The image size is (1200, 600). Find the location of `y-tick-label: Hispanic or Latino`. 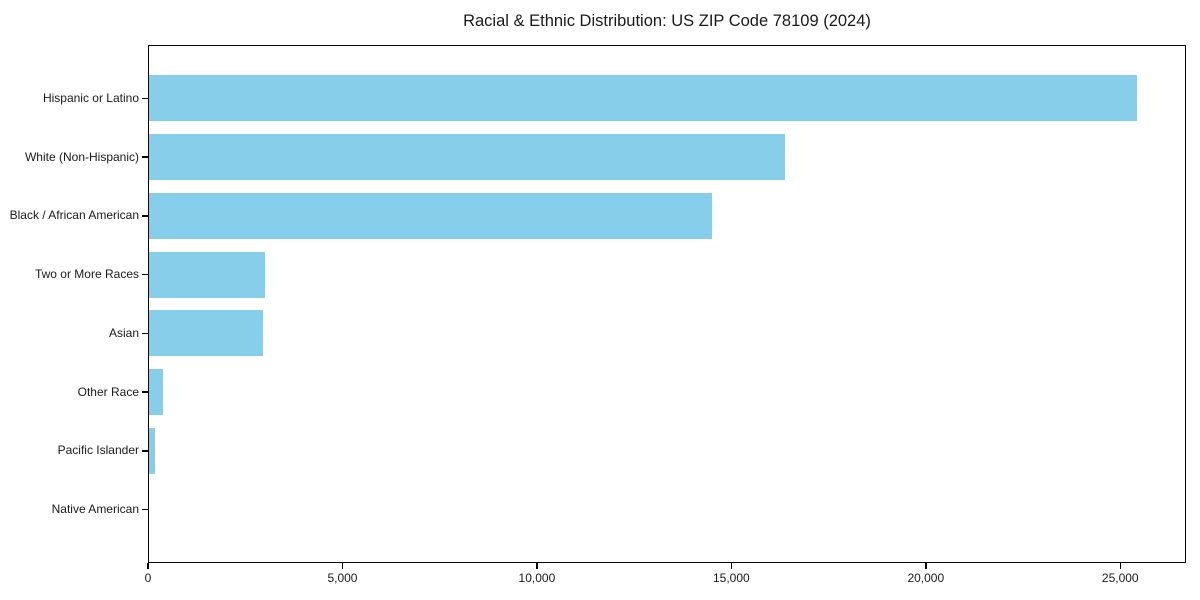

y-tick-label: Hispanic or Latino is located at coordinates (90, 97).